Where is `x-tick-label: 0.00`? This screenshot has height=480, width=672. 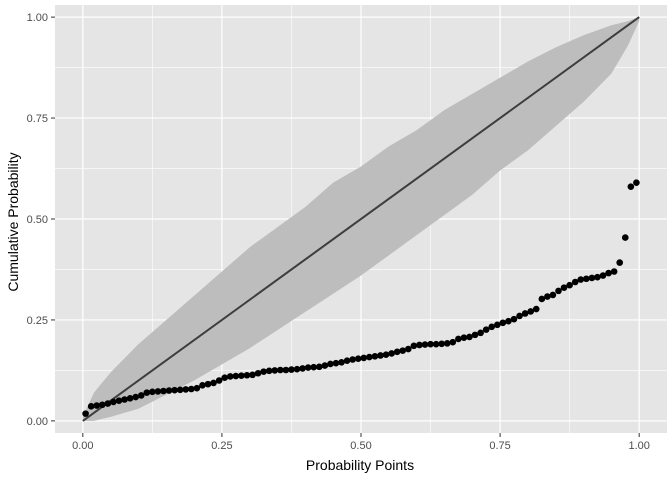 x-tick-label: 0.00 is located at coordinates (82, 446).